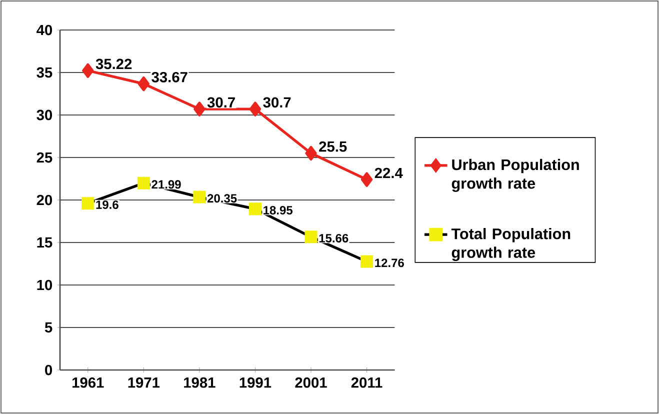  I want to click on legend-label: Urban Population growth rate, so click(515, 175).